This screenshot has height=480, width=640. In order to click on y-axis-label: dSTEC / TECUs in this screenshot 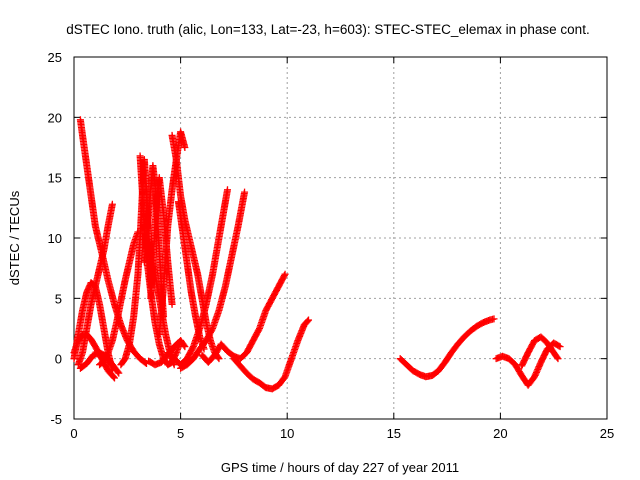, I will do `click(14, 237)`.